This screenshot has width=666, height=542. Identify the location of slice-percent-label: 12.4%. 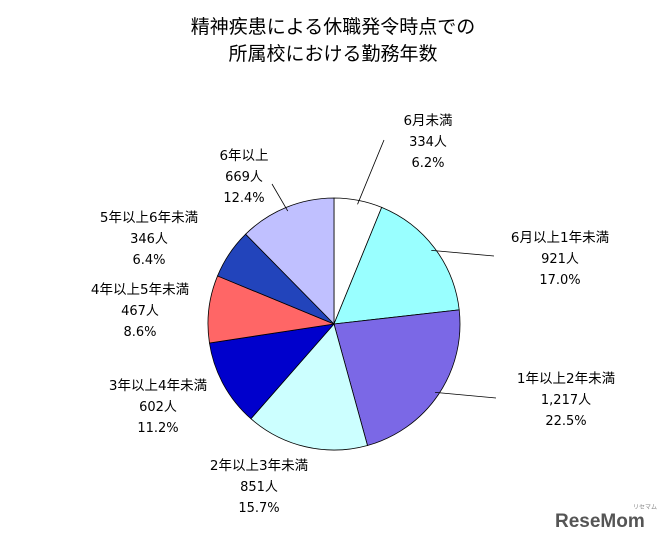
(243, 198).